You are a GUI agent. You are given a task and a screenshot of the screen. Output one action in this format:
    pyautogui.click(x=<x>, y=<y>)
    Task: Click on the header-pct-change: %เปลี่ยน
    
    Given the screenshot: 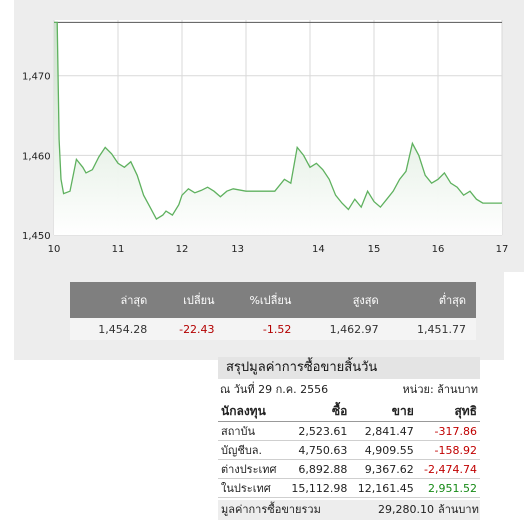 What is the action you would take?
    pyautogui.click(x=263, y=300)
    